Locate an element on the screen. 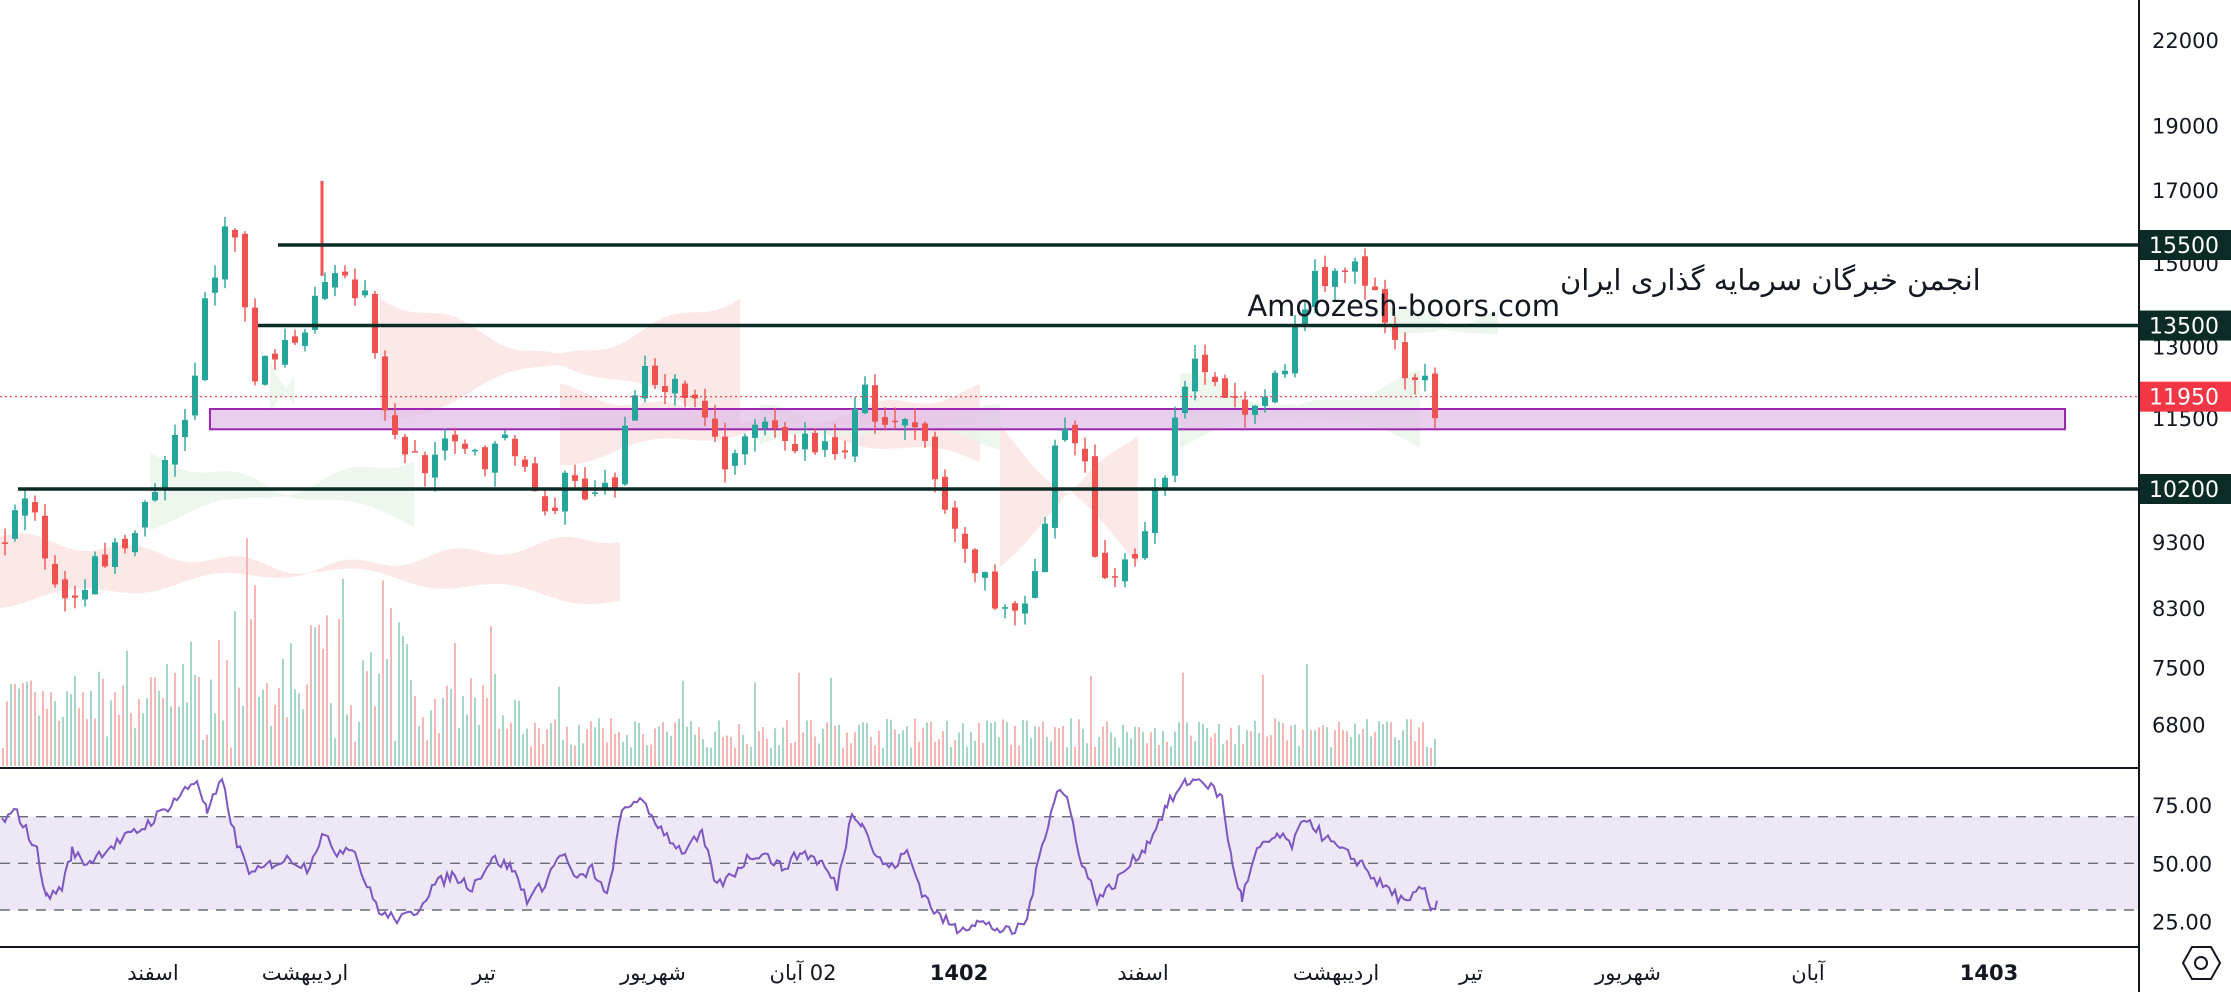  time-tick-label: شهریور is located at coordinates (1627, 973).